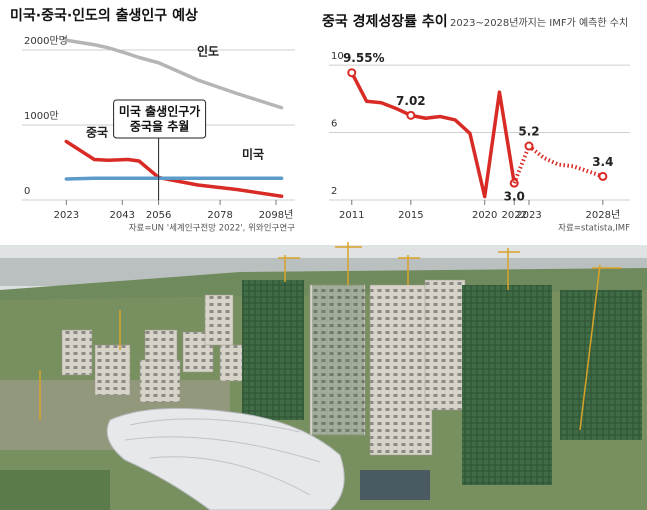 Image resolution: width=647 pixels, height=510 pixels. What do you see at coordinates (514, 197) in the screenshot?
I see `data-label: 3.0` at bounding box center [514, 197].